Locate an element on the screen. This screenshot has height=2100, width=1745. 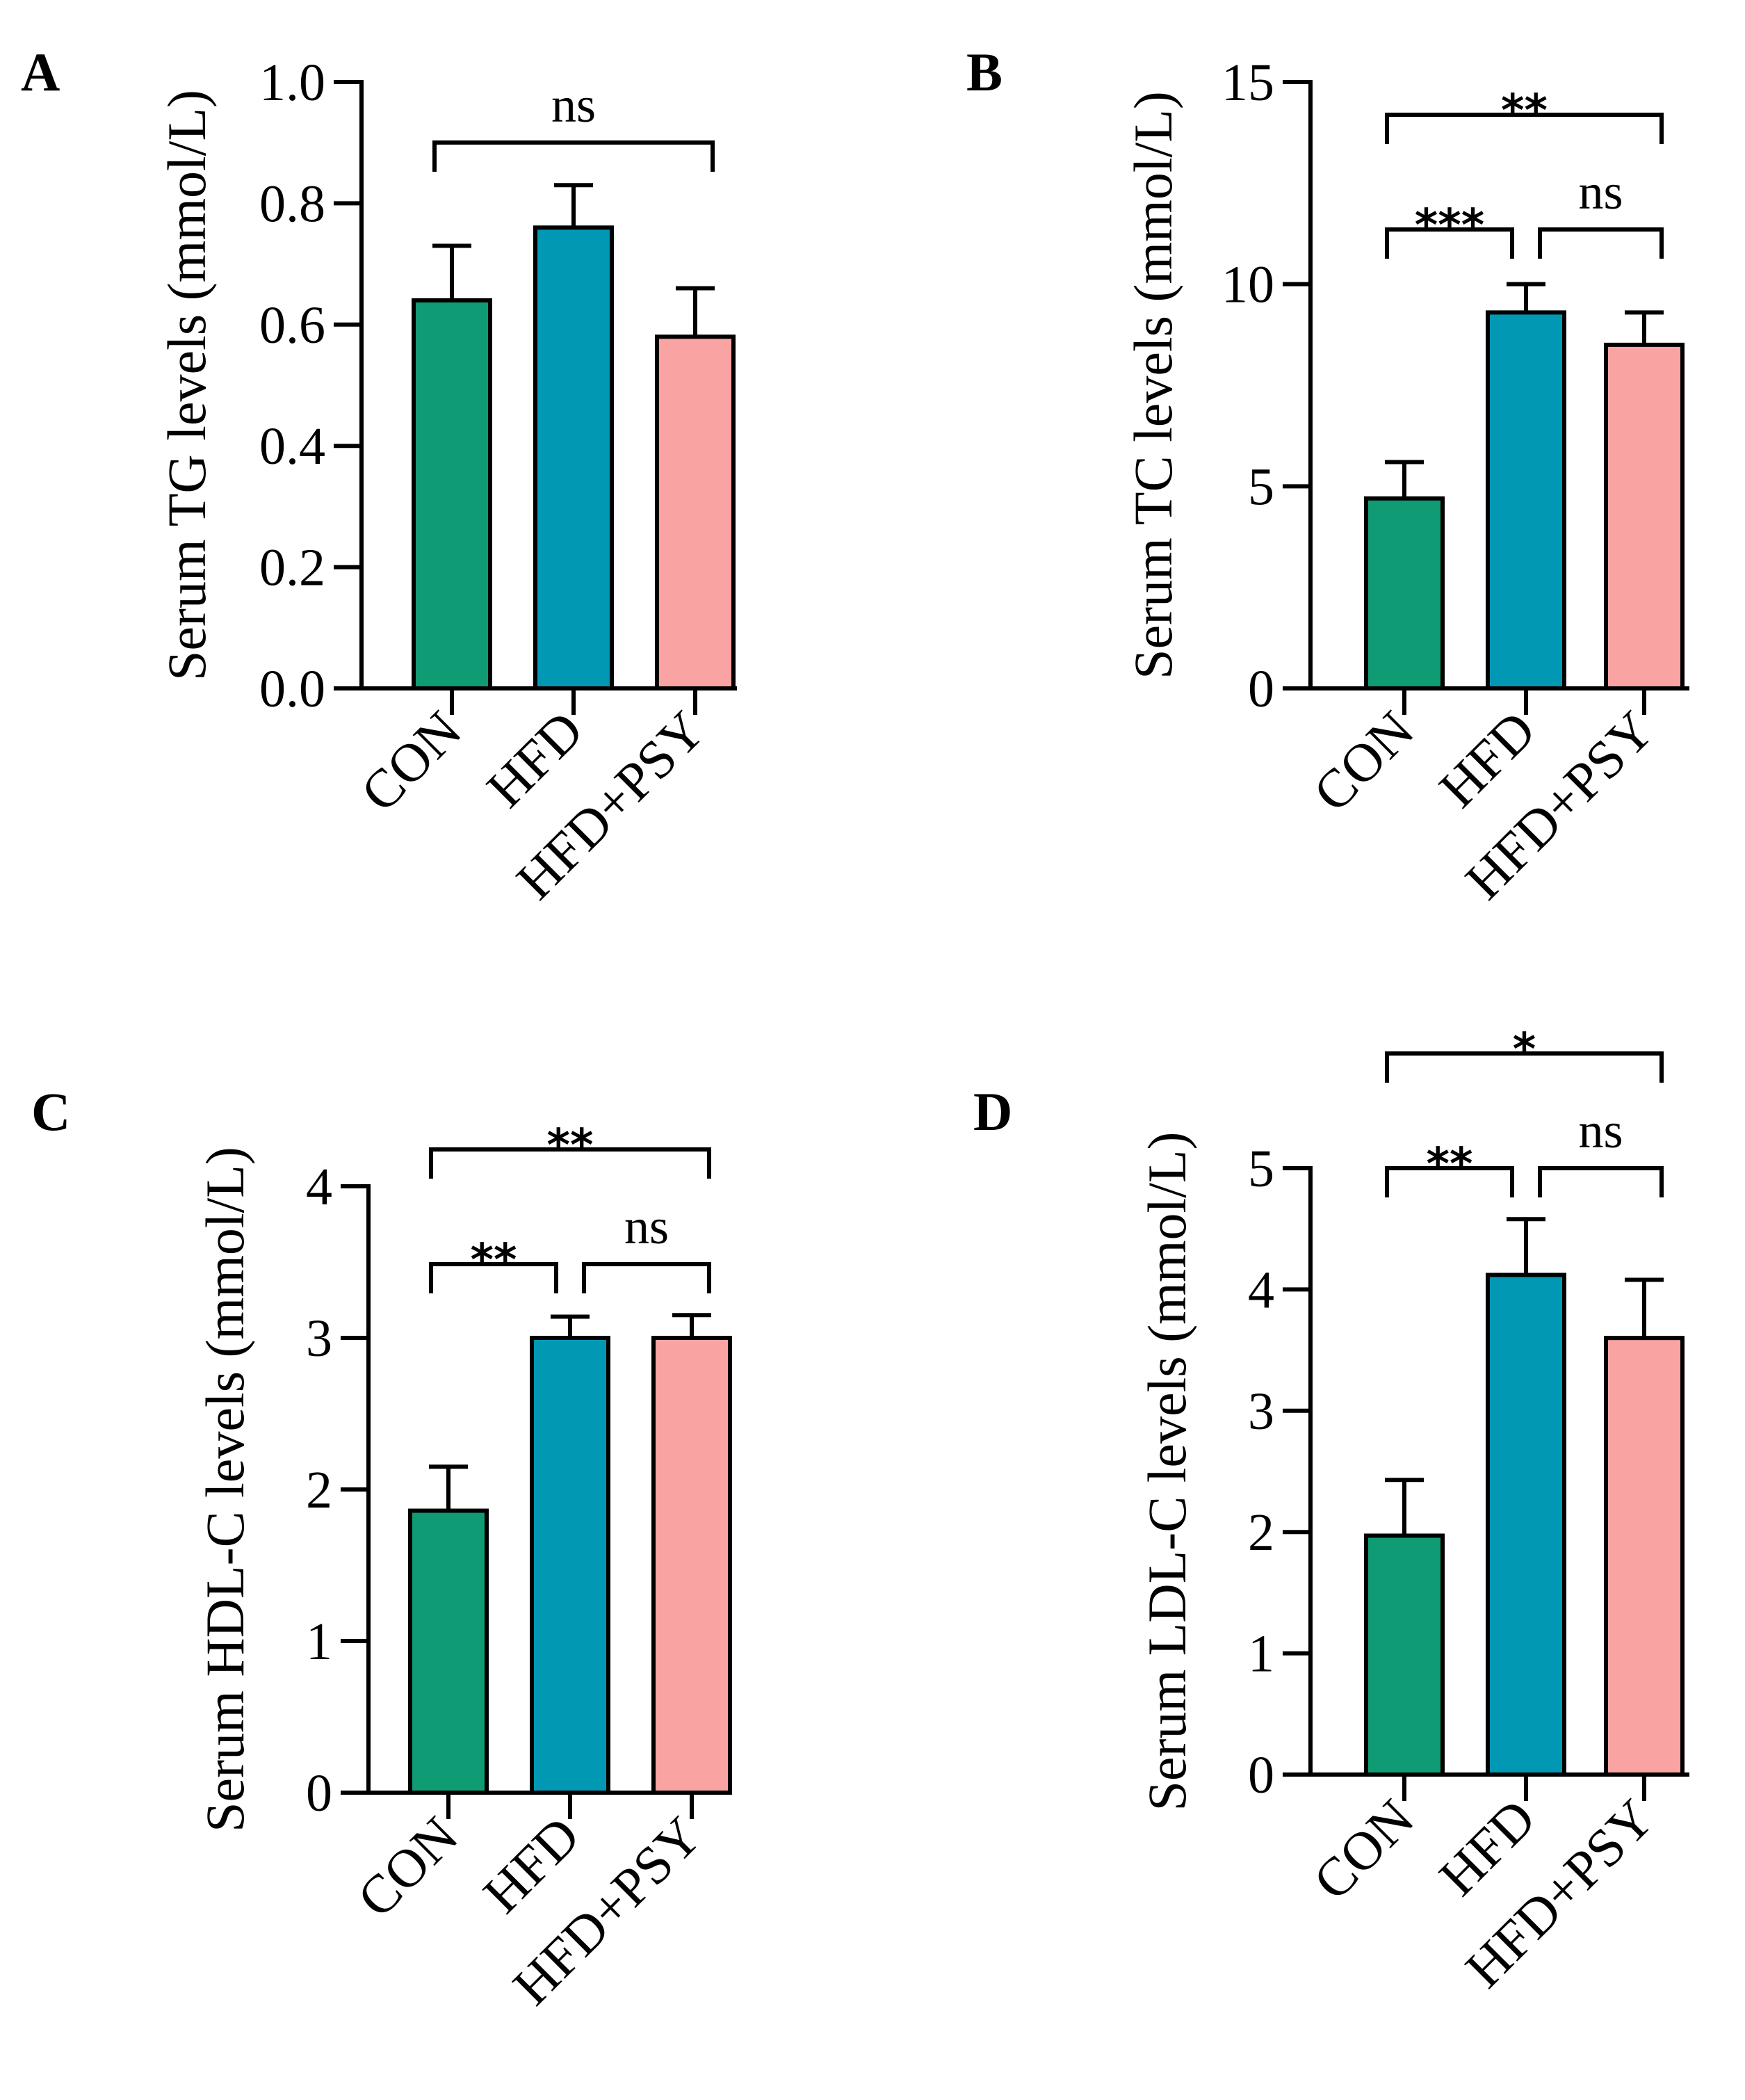
y-tick-label: 0.6 is located at coordinates (292, 325).